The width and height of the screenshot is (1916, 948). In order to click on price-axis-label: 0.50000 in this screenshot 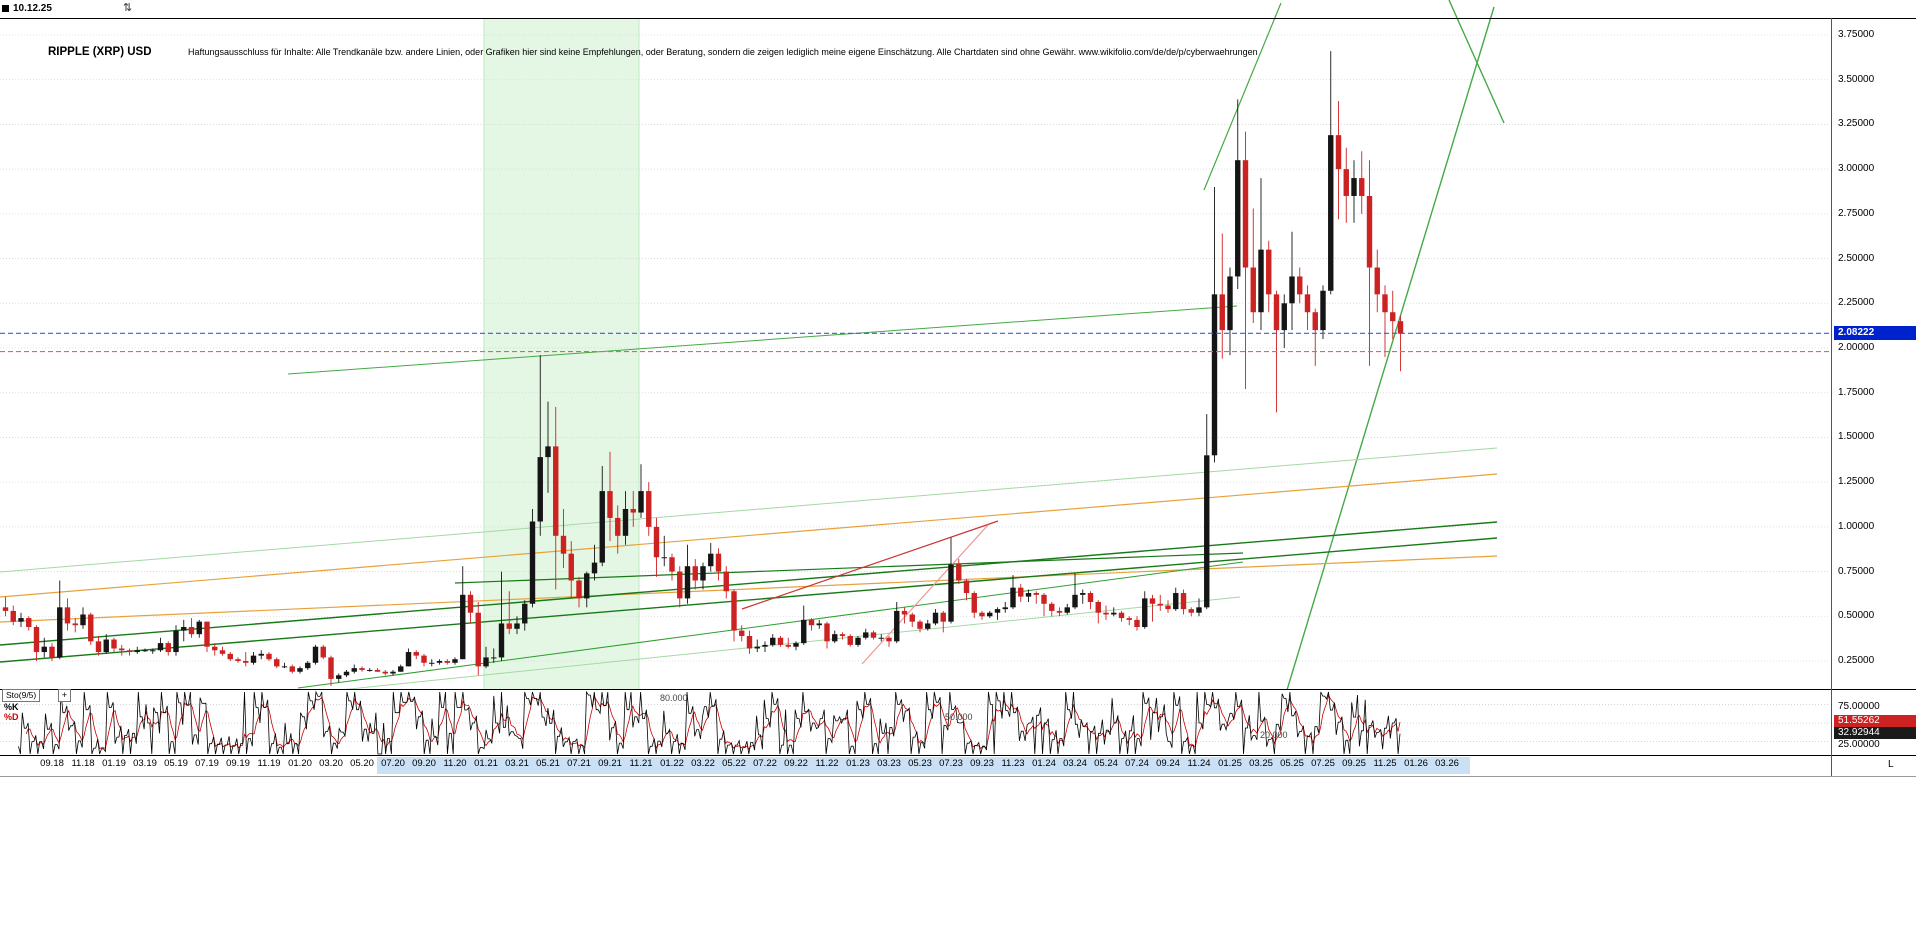, I will do `click(1856, 616)`.